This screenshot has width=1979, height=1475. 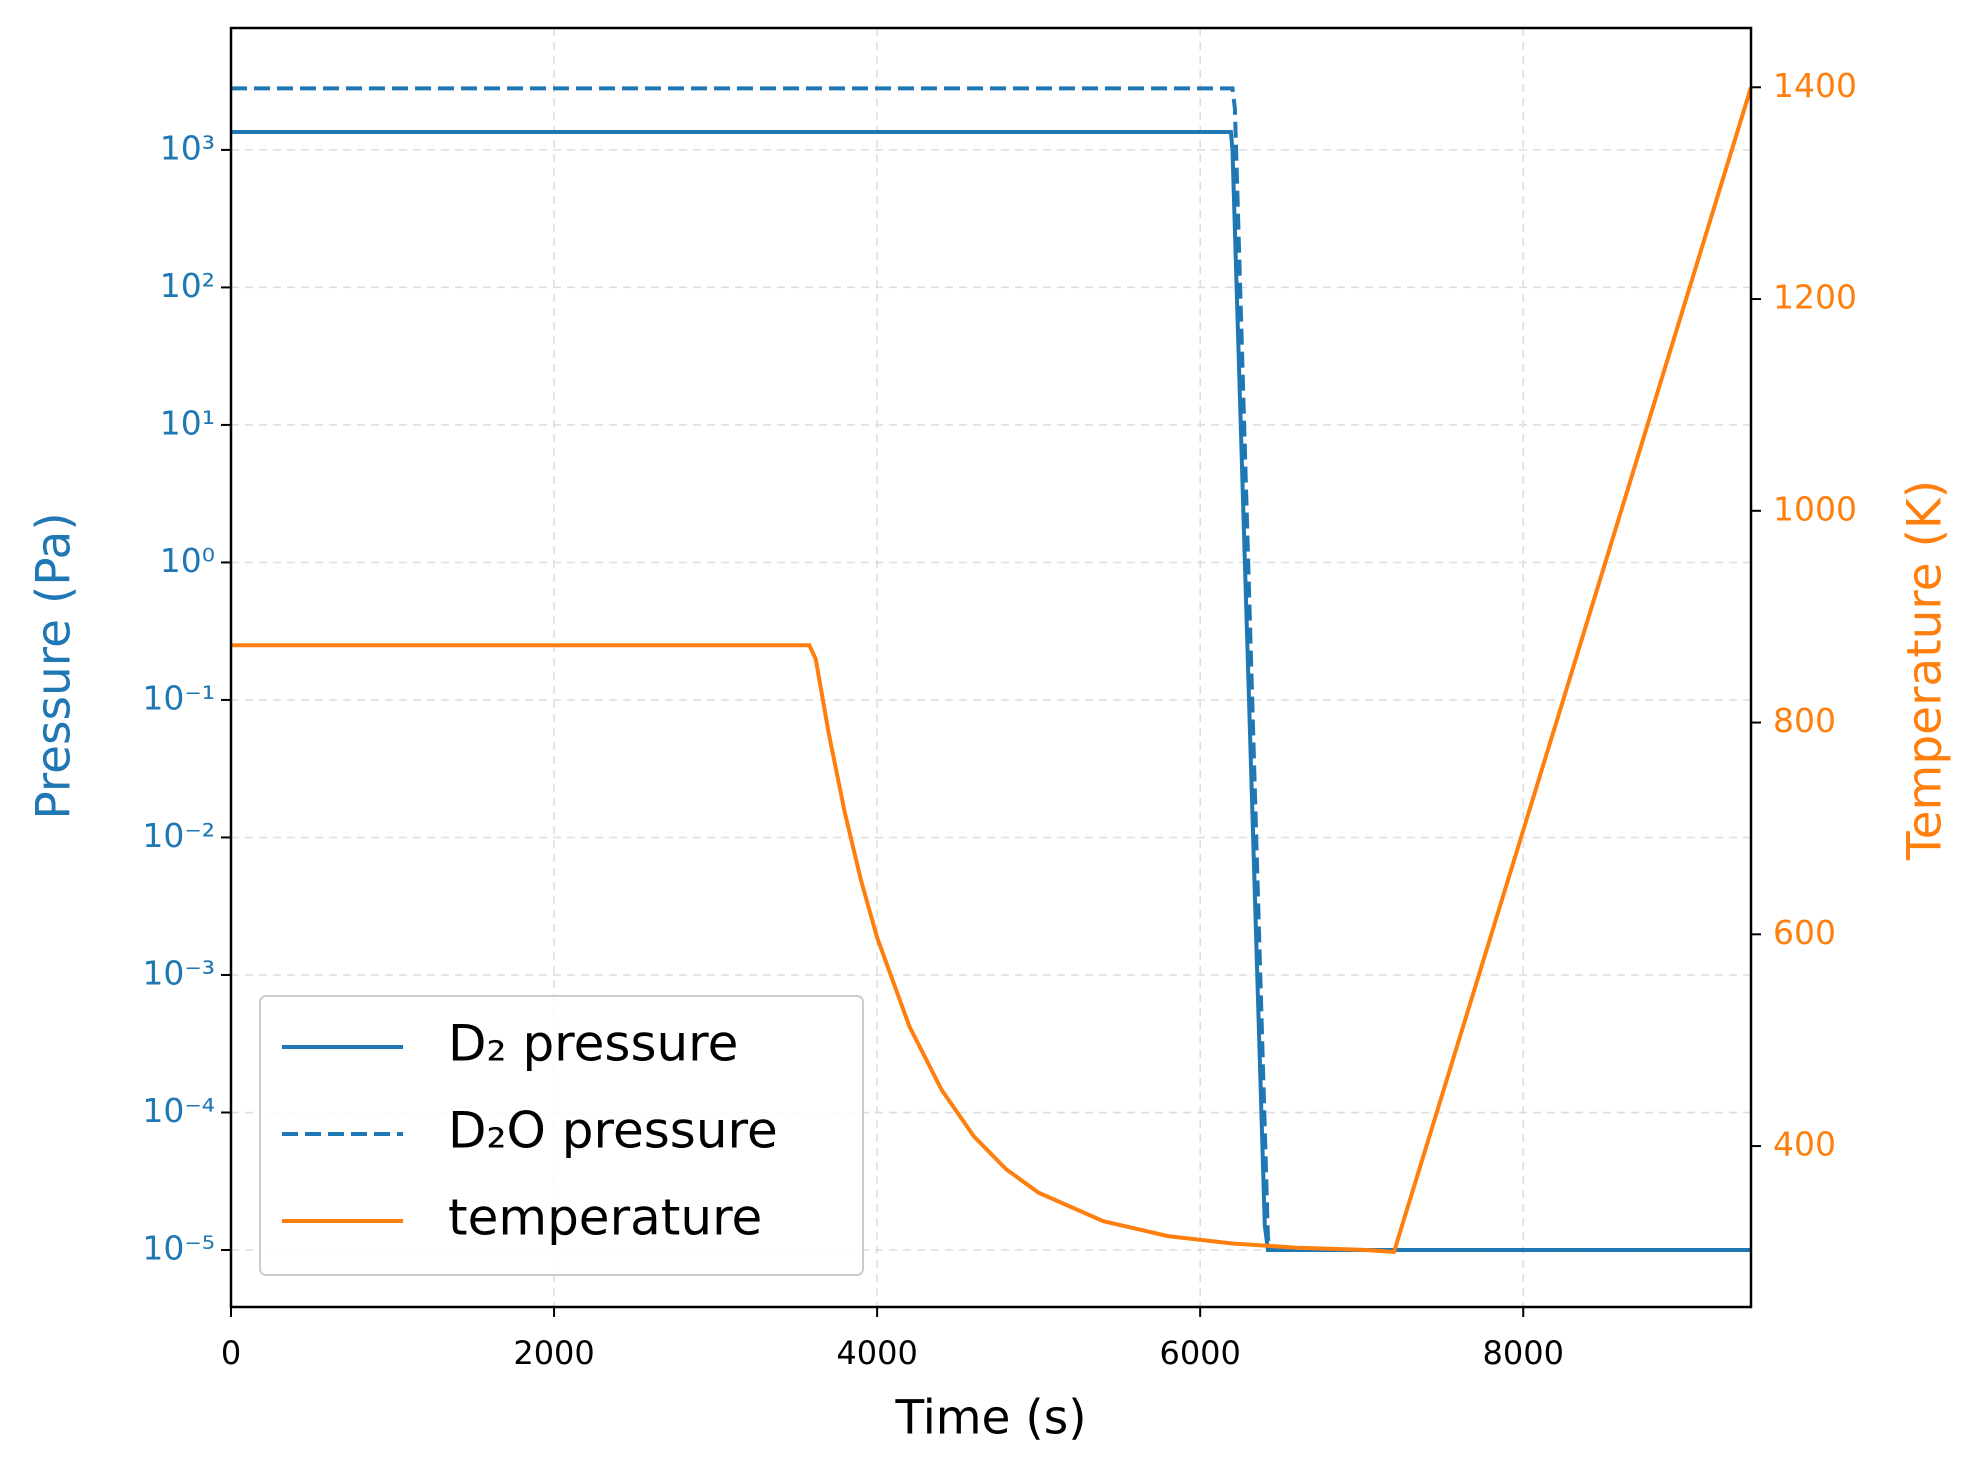 I want to click on y2-tick-label: 600, so click(x=1804, y=932).